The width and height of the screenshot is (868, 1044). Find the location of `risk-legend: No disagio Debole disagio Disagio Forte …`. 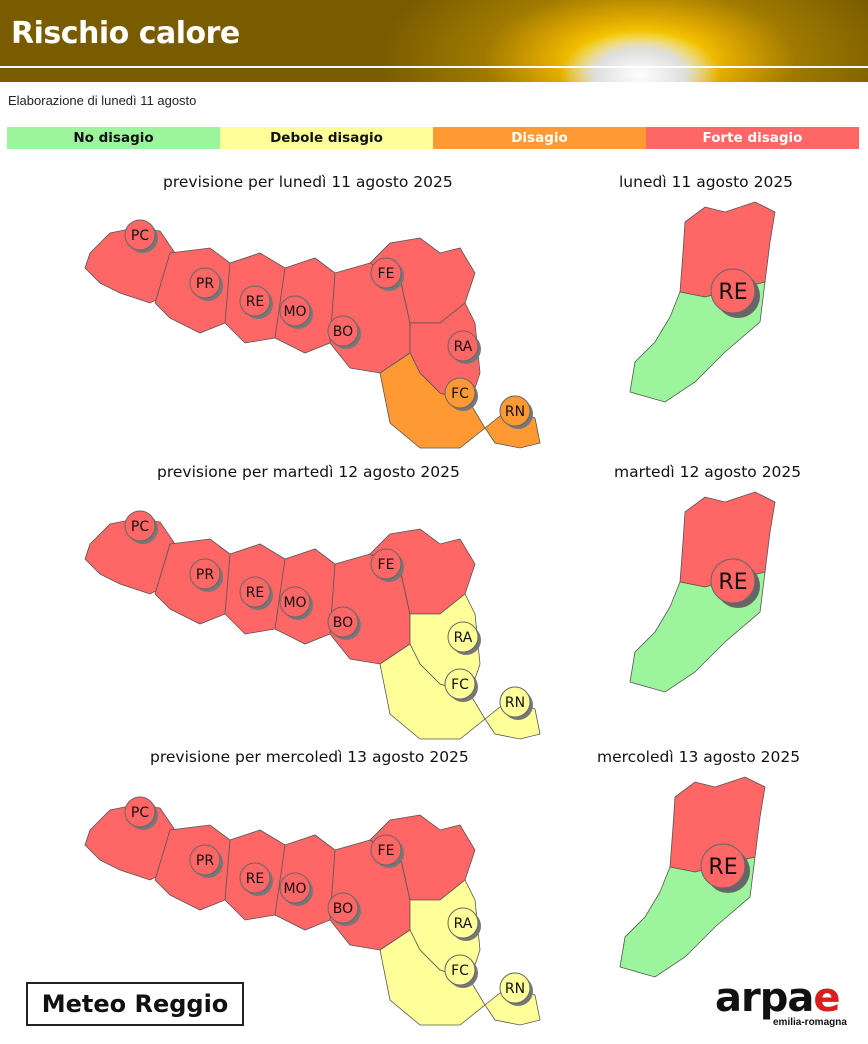

risk-legend: No disagio Debole disagio Disagio Forte … is located at coordinates (433, 138).